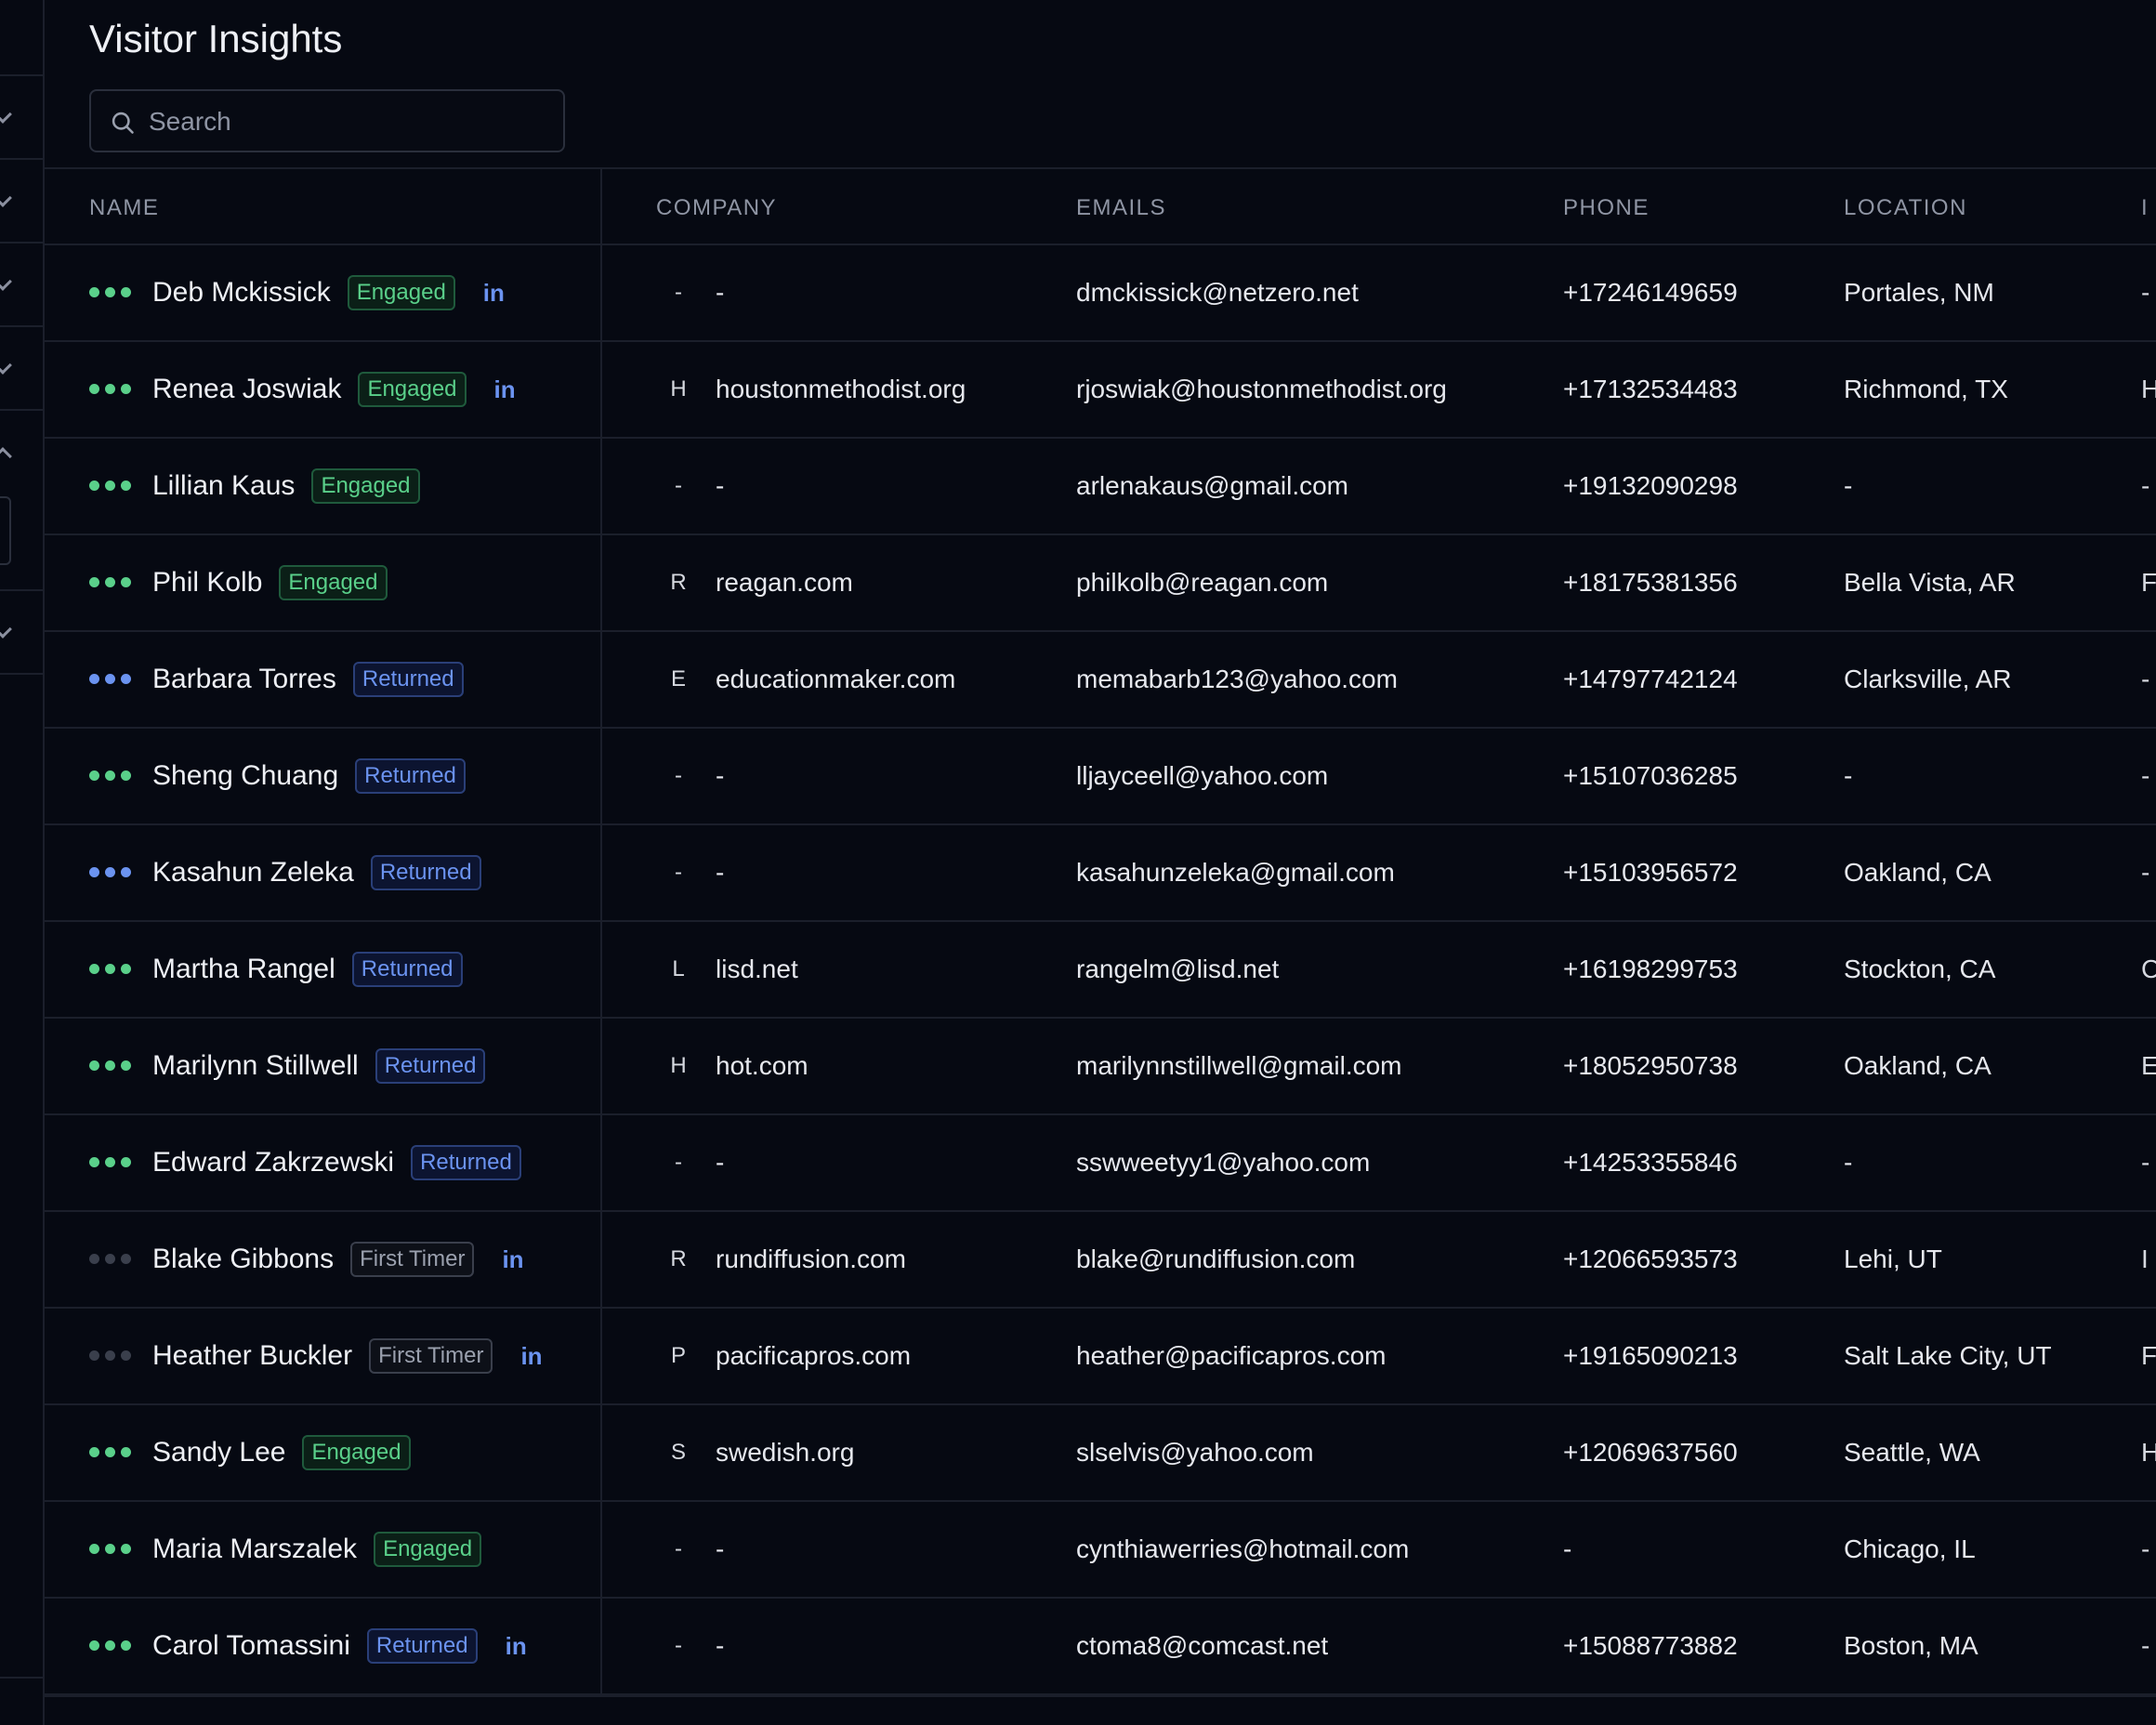 Image resolution: width=2156 pixels, height=1725 pixels. Describe the element at coordinates (246, 776) in the screenshot. I see `visitor-name: Sheng Chuang` at that location.